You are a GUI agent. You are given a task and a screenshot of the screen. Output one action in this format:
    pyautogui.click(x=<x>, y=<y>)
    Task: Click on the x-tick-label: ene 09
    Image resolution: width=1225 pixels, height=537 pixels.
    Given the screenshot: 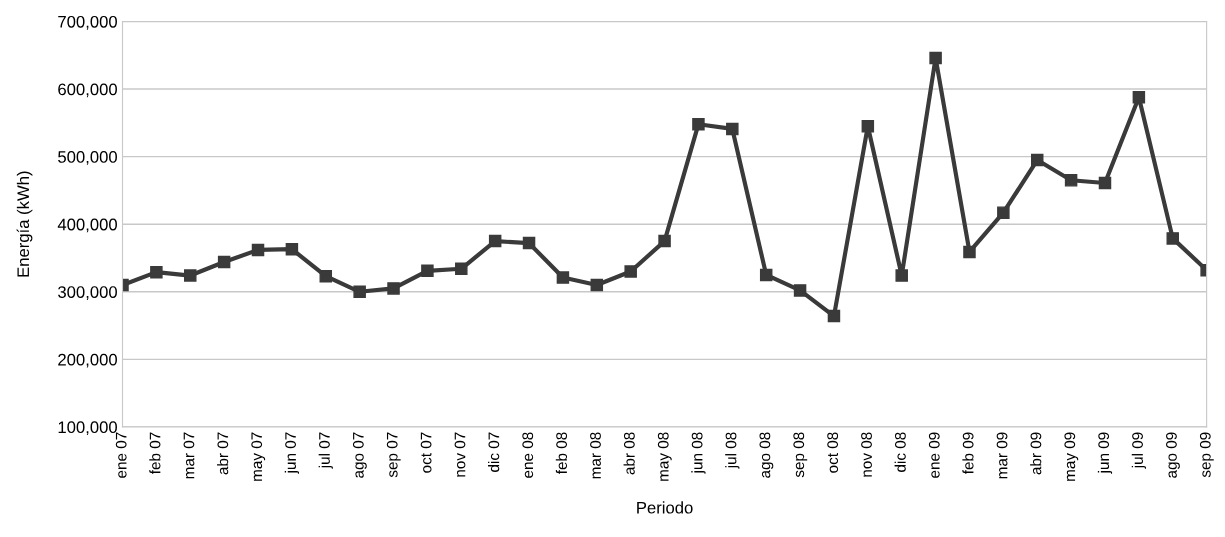 What is the action you would take?
    pyautogui.click(x=934, y=455)
    